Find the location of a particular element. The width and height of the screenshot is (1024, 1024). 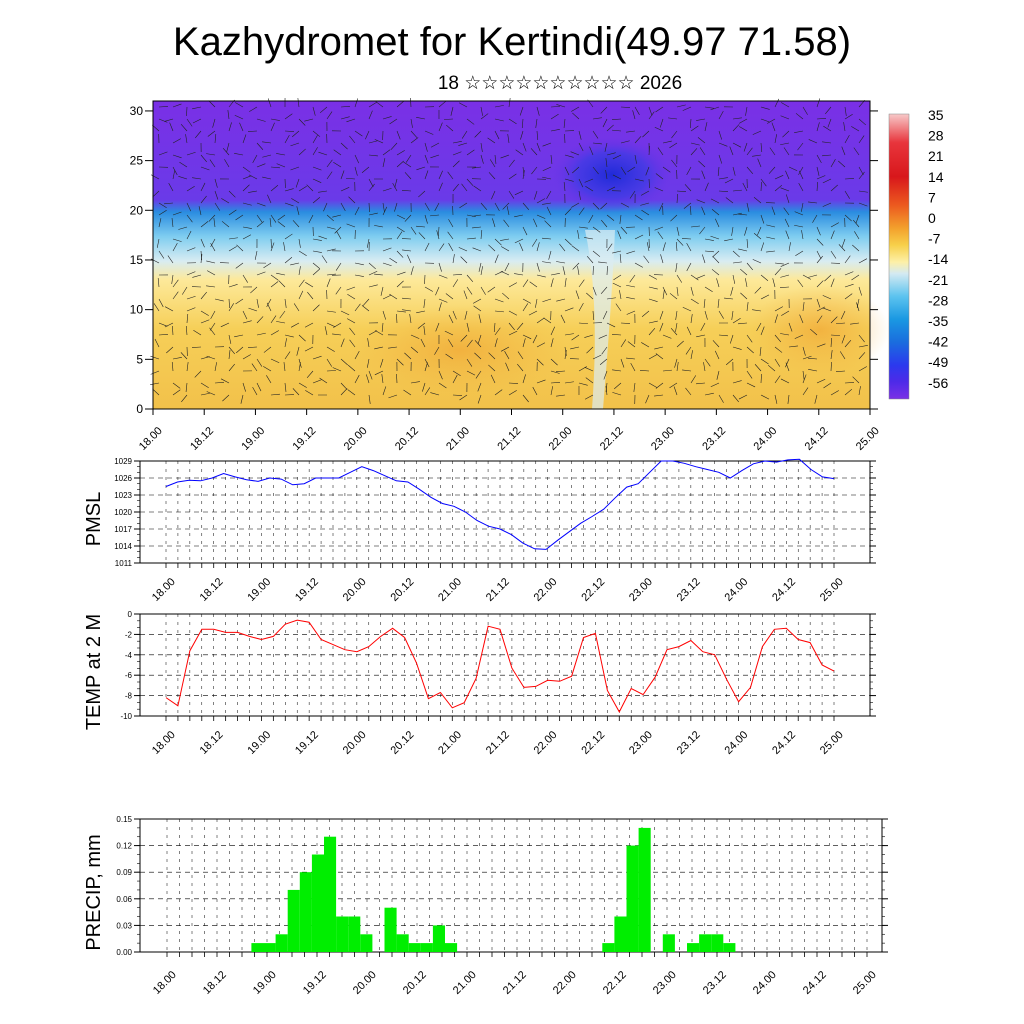

warm-core-left is located at coordinates (460, 350).